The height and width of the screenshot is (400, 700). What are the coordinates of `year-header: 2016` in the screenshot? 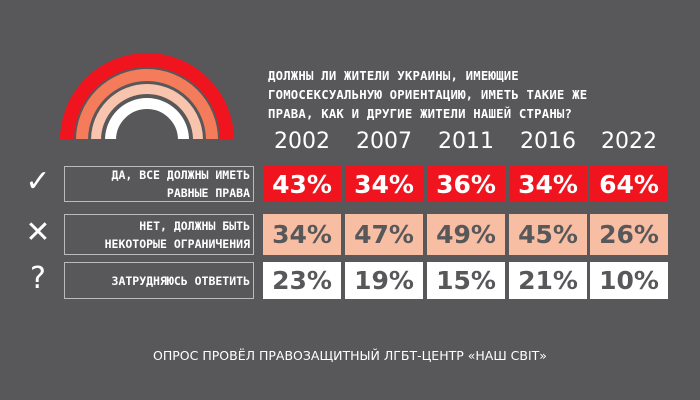 It's located at (548, 141).